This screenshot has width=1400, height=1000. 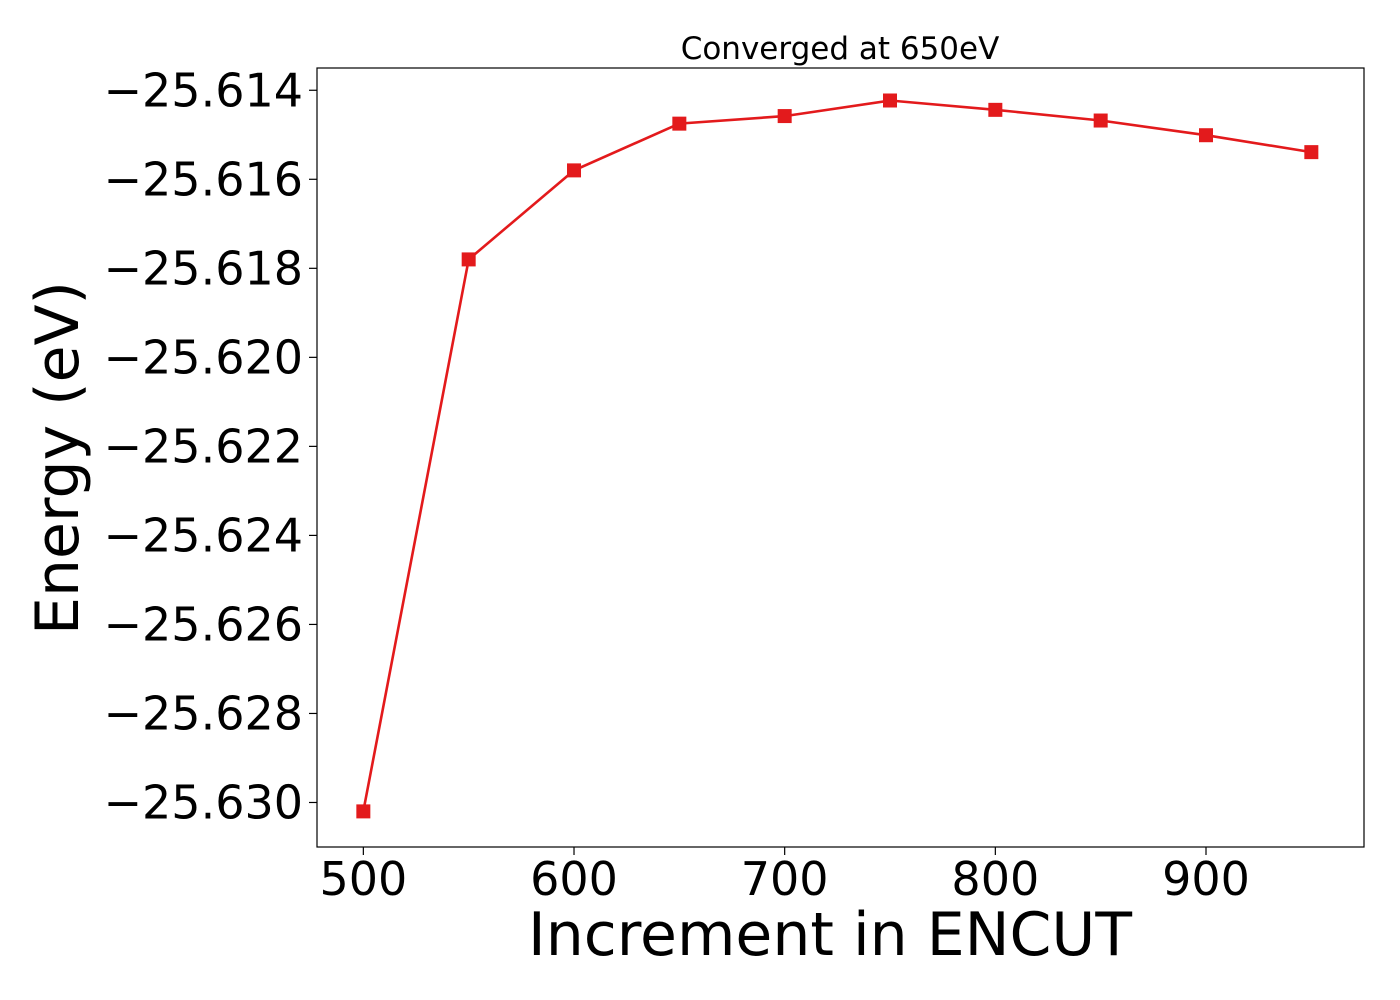 I want to click on x-tick-label: 500, so click(x=363, y=879).